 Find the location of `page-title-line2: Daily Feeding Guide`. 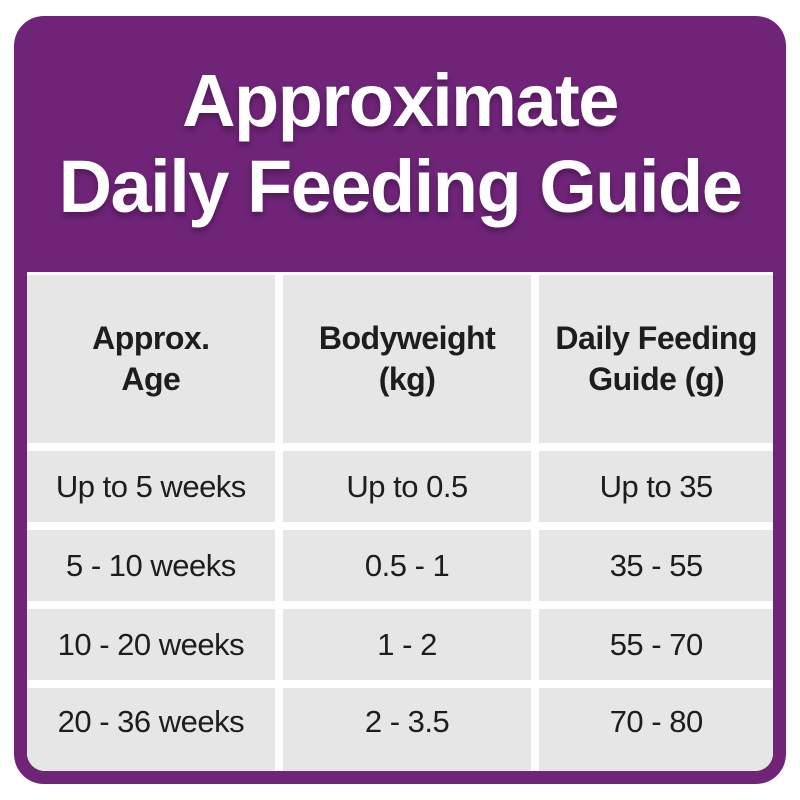

page-title-line2: Daily Feeding Guide is located at coordinates (400, 186).